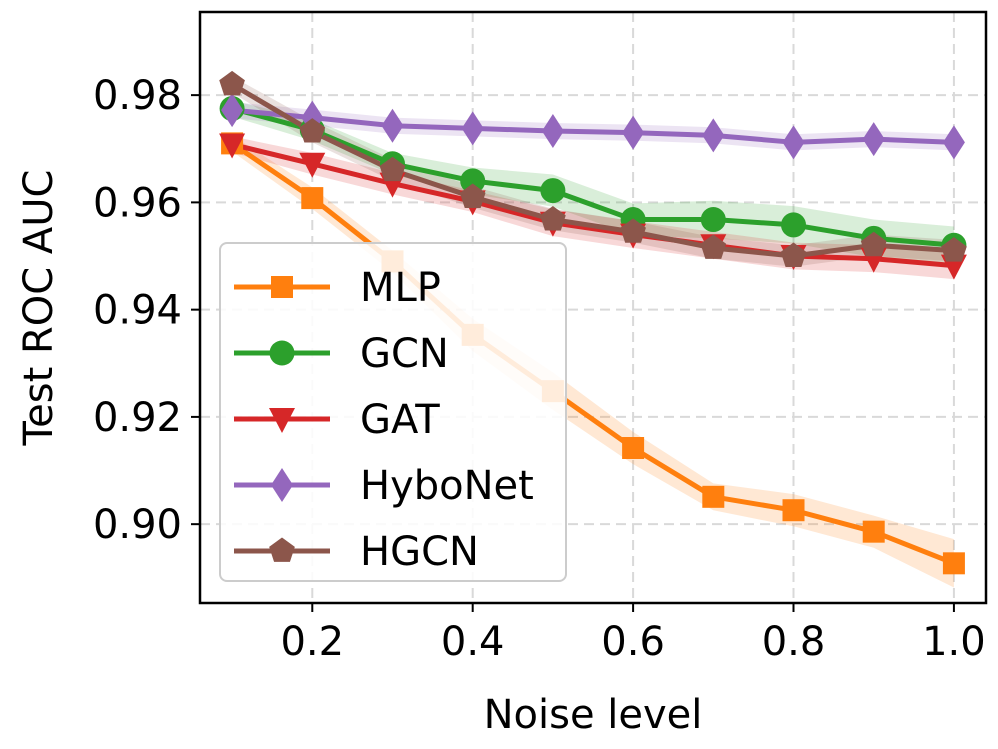 Image resolution: width=998 pixels, height=749 pixels. What do you see at coordinates (473, 642) in the screenshot?
I see `x-tick-label: 0.4` at bounding box center [473, 642].